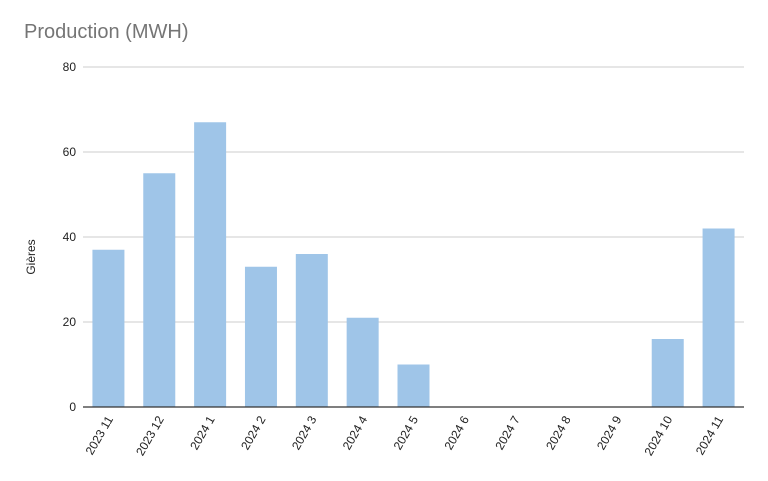 The height and width of the screenshot is (481, 768). What do you see at coordinates (106, 32) in the screenshot?
I see `chart-title: Production (MWH)` at bounding box center [106, 32].